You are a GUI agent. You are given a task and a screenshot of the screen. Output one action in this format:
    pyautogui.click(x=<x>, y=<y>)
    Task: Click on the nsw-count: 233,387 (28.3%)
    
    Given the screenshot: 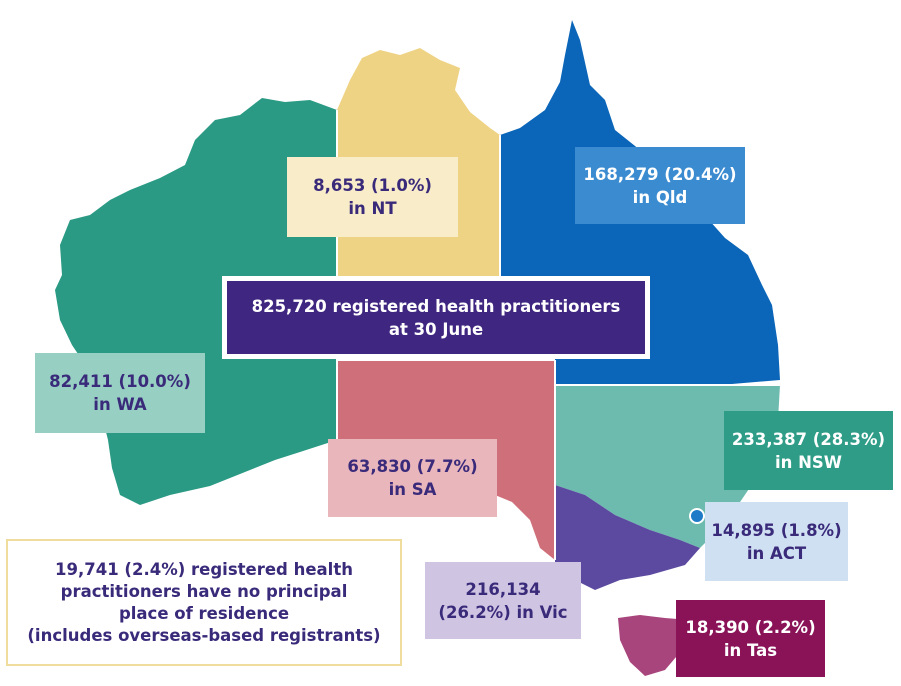 What is the action you would take?
    pyautogui.click(x=808, y=439)
    